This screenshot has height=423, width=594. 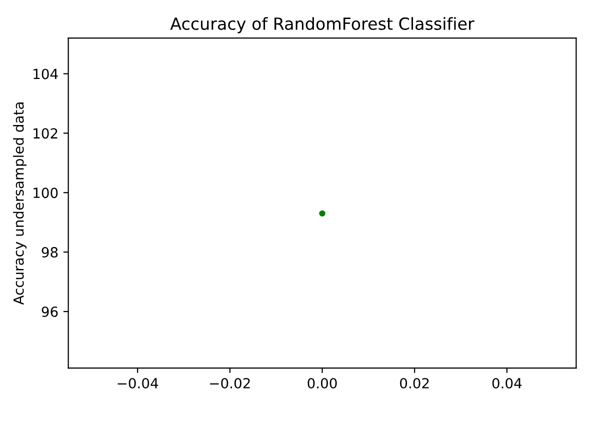 What do you see at coordinates (230, 383) in the screenshot?
I see `x-tick-label: −0.02` at bounding box center [230, 383].